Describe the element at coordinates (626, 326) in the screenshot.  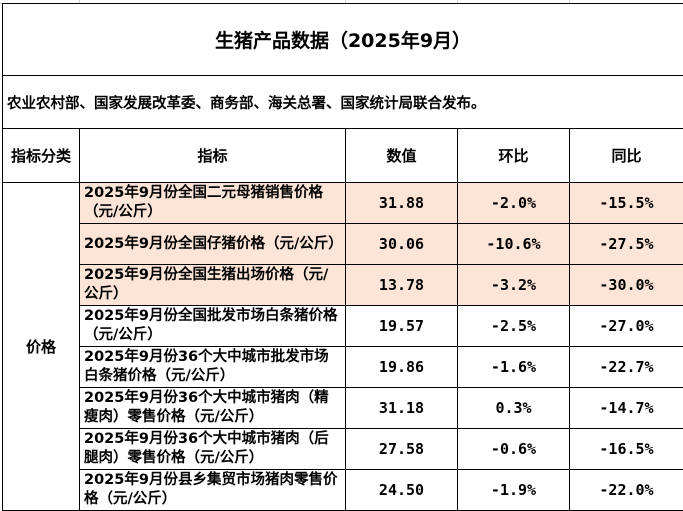
I see `yoy-cell: -27.0%` at that location.